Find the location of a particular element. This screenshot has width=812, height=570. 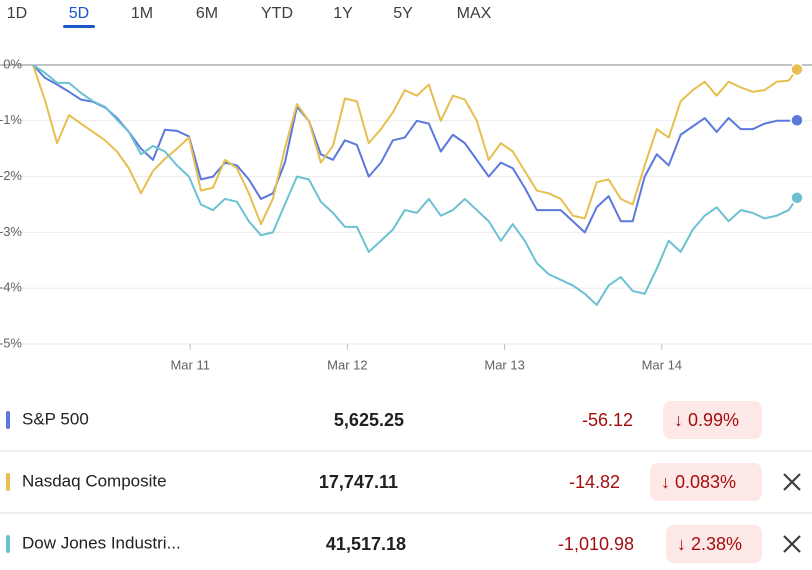

change: -1,010.98 is located at coordinates (596, 544).